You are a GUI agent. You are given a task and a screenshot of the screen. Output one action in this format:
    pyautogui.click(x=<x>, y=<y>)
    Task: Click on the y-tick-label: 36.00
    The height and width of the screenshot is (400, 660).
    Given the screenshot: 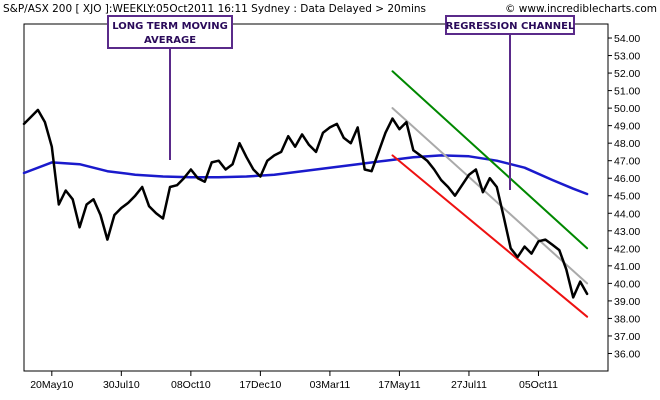 What is the action you would take?
    pyautogui.click(x=627, y=354)
    